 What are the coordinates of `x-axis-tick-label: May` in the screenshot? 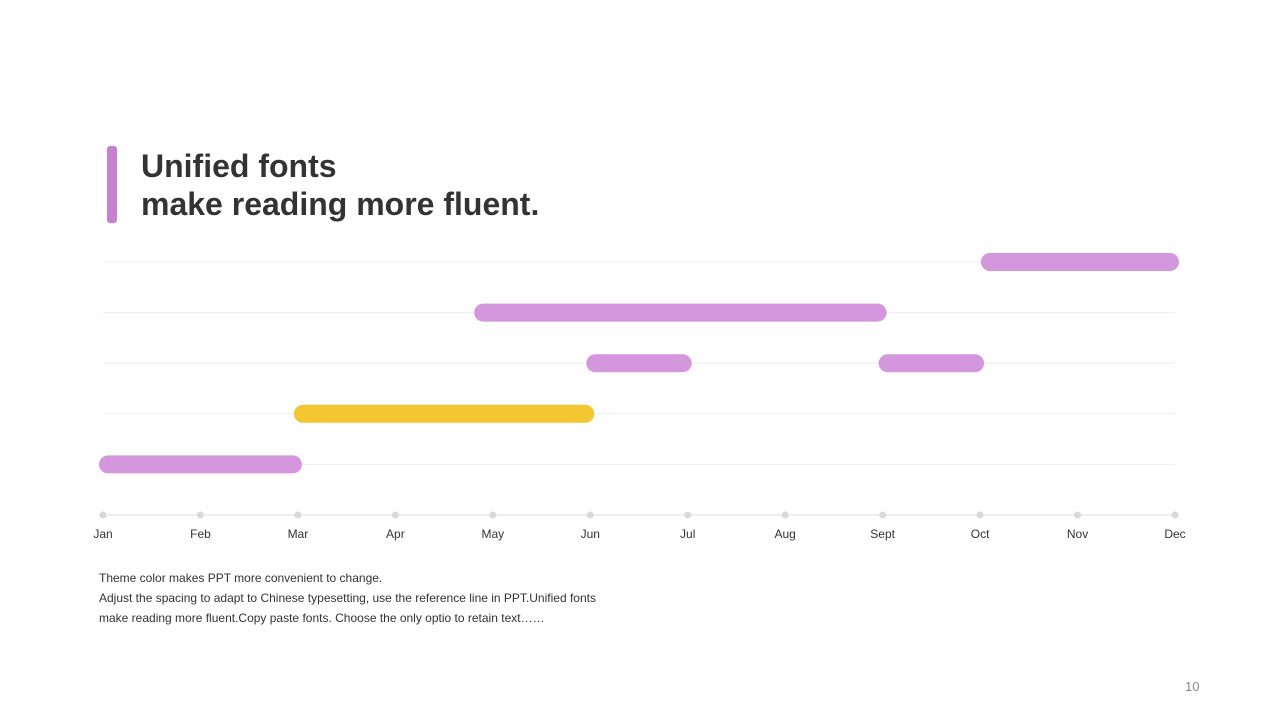 It's located at (492, 534).